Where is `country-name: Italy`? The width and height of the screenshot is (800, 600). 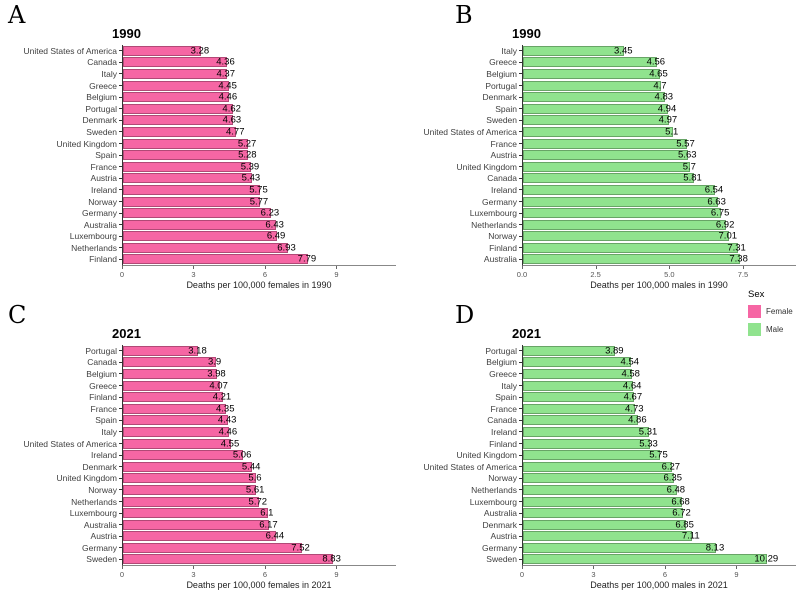
country-name: Italy is located at coordinates (109, 431).